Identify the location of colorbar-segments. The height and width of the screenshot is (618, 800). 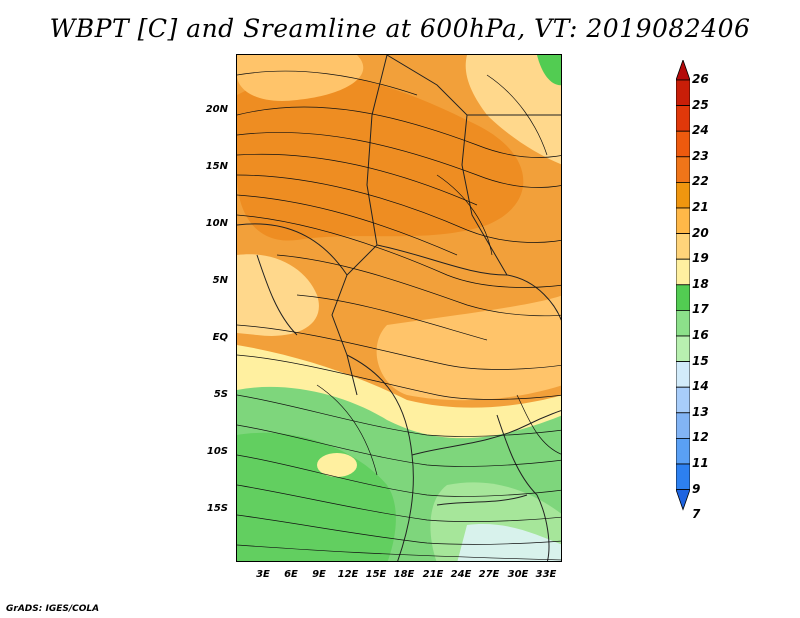
(683, 285).